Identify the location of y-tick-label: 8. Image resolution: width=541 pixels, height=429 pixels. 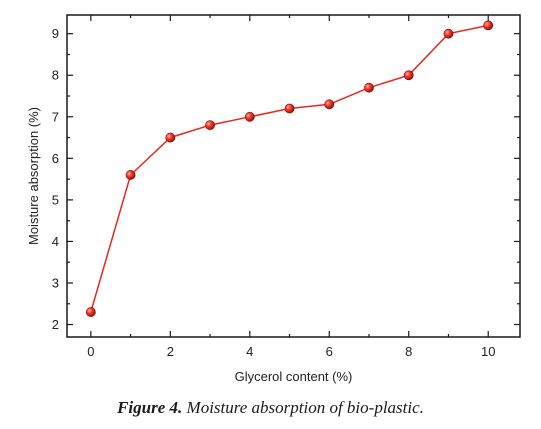
(55, 75).